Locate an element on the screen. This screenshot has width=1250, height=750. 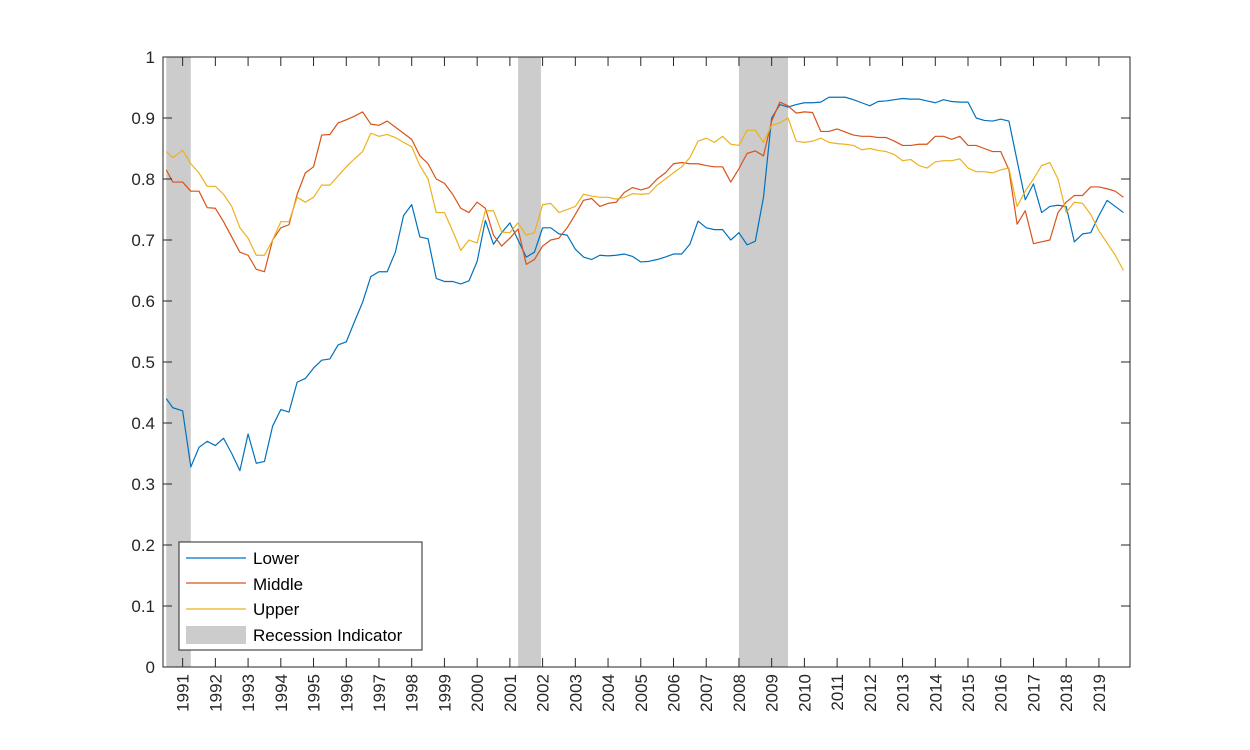
x-tick-label: 2010 is located at coordinates (804, 693).